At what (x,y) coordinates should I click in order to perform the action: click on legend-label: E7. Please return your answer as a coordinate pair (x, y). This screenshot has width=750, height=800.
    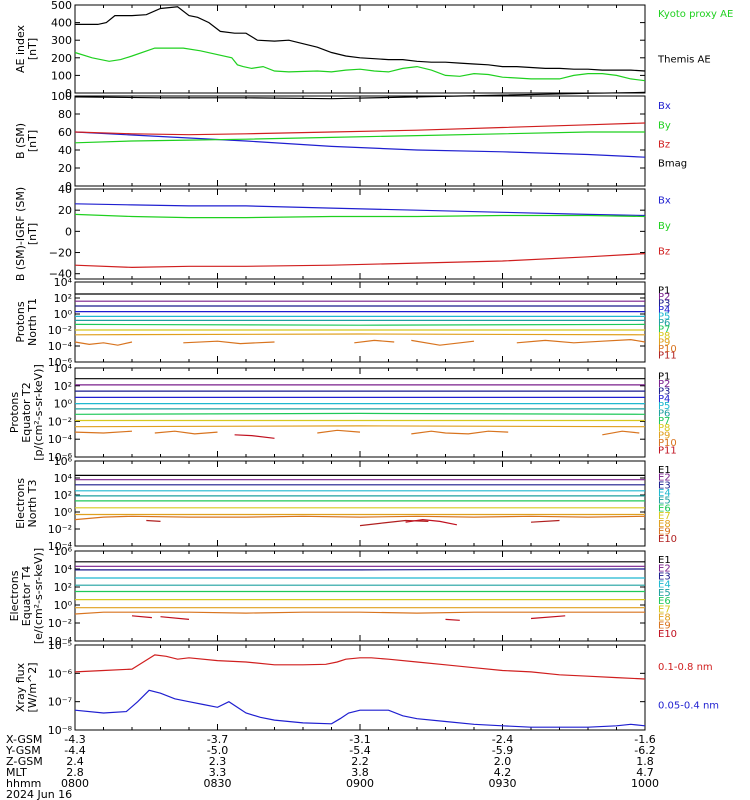
    Looking at the image, I should click on (664, 516).